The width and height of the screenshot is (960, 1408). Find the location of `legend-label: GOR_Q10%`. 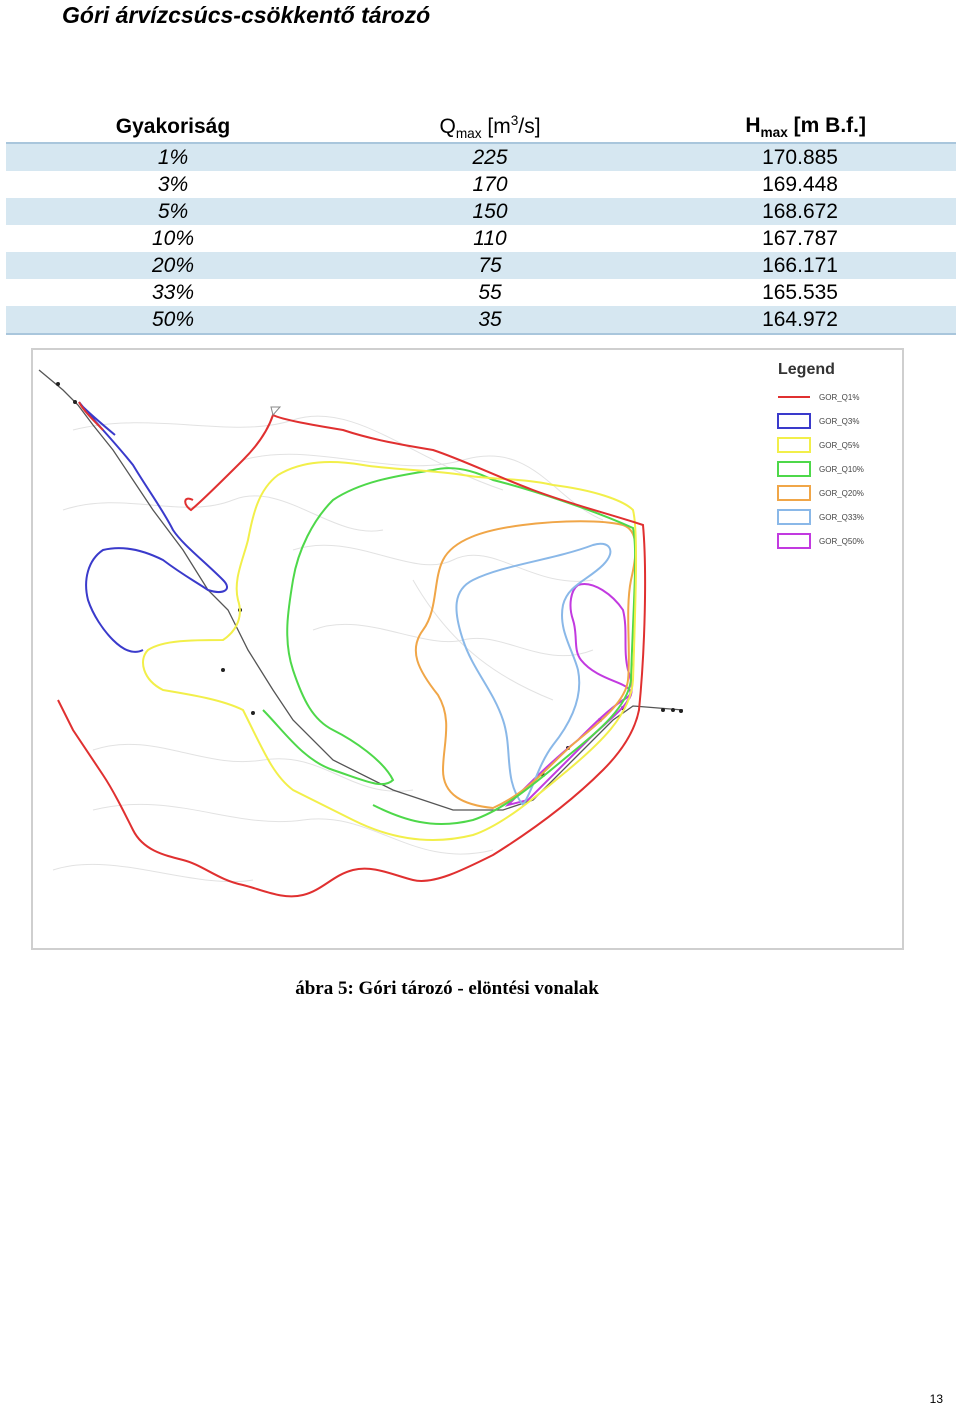

legend-label: GOR_Q10% is located at coordinates (841, 469).